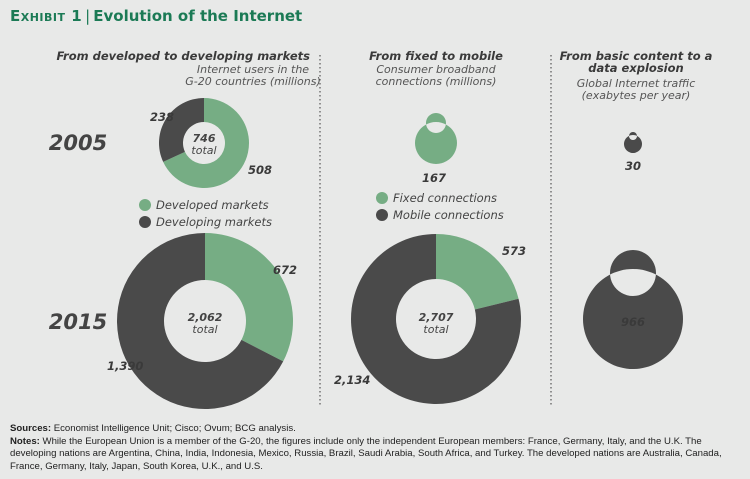  I want to click on donut-slice-developing-2015, so click(200, 321).